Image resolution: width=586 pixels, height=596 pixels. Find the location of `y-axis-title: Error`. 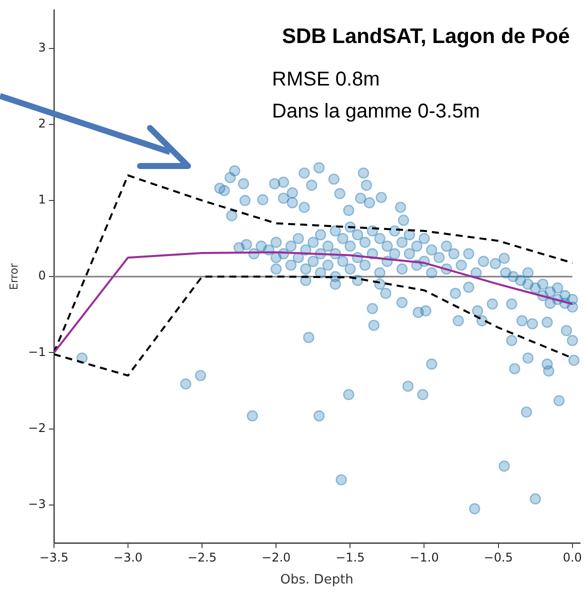

y-axis-title: Error is located at coordinates (13, 276).